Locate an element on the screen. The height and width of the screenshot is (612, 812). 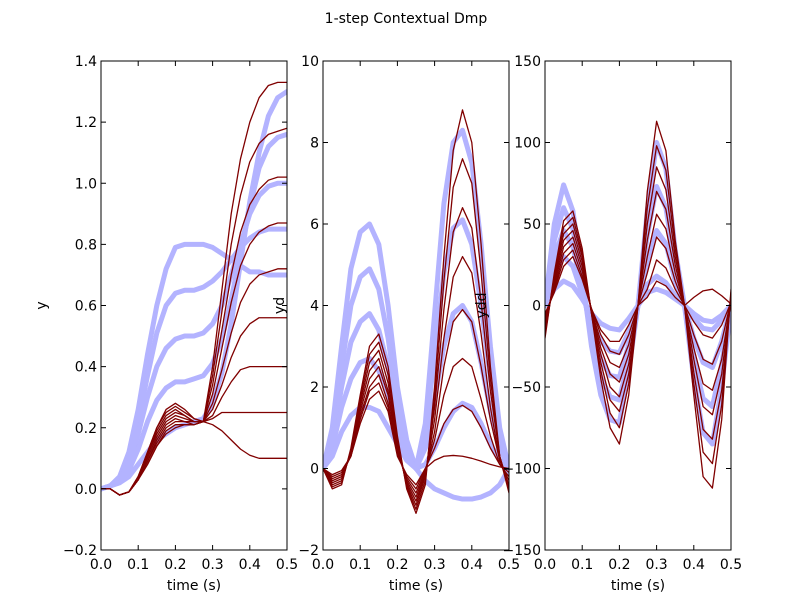
y-tick-label: −150 is located at coordinates (522, 551).